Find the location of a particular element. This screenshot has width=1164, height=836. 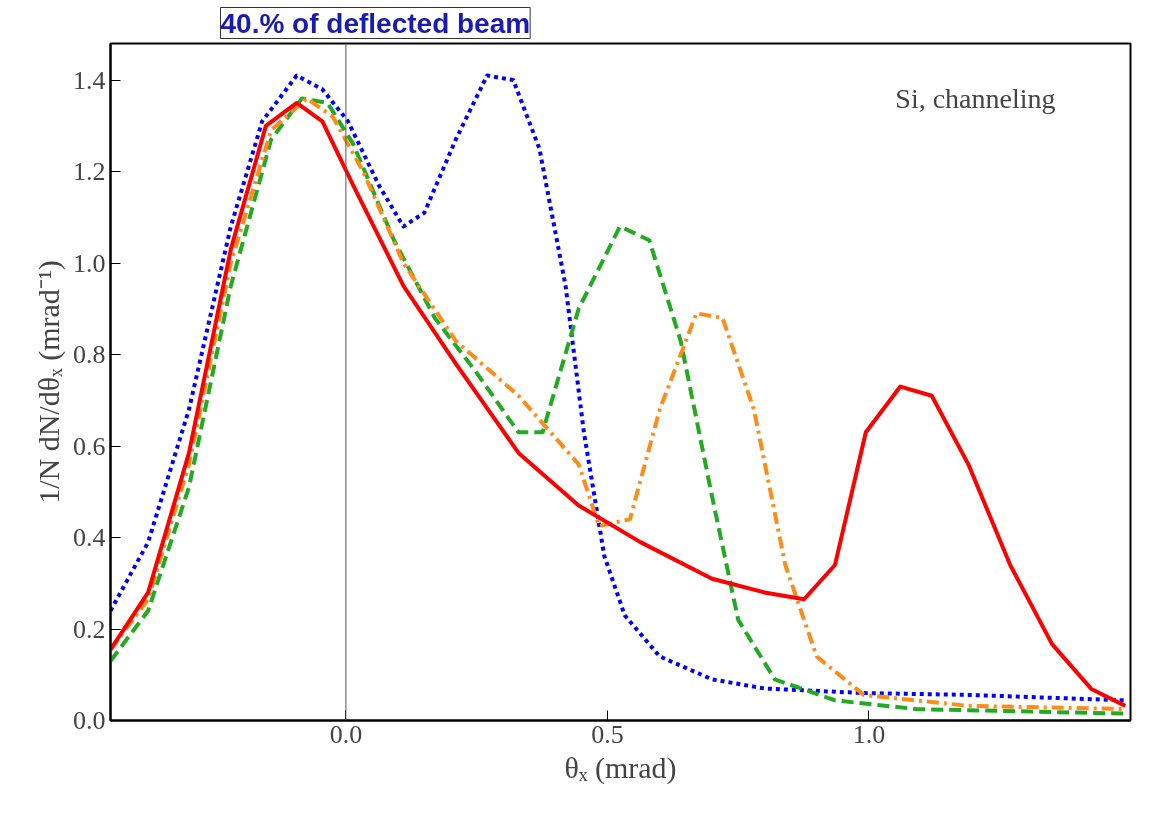

annotation: Si, channeling is located at coordinates (975, 98).